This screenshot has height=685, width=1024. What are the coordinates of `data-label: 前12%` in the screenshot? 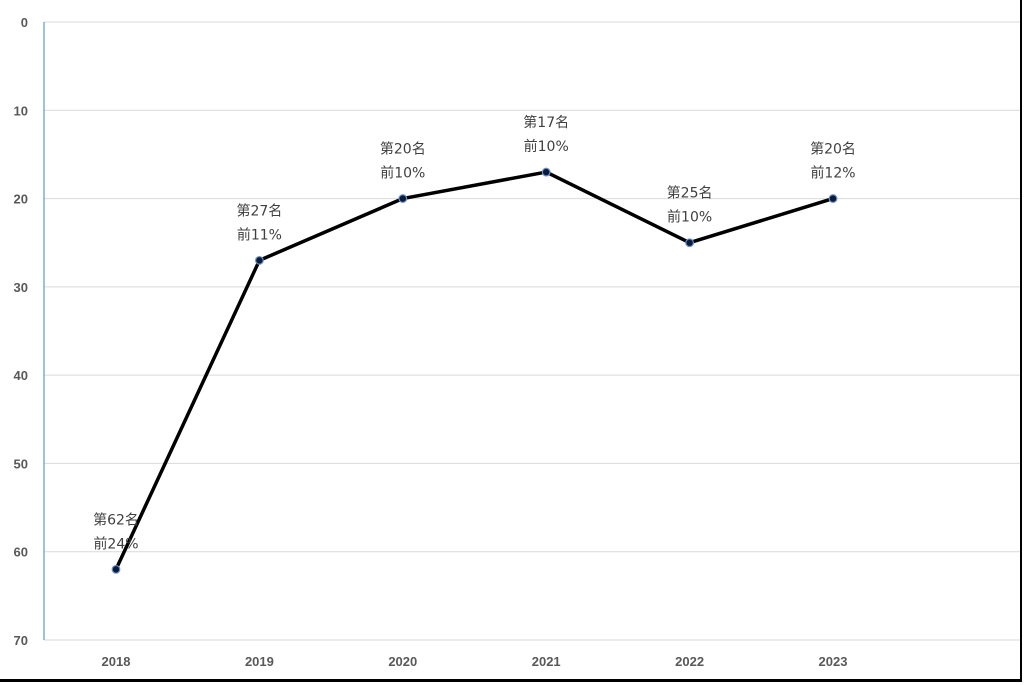 It's located at (832, 173).